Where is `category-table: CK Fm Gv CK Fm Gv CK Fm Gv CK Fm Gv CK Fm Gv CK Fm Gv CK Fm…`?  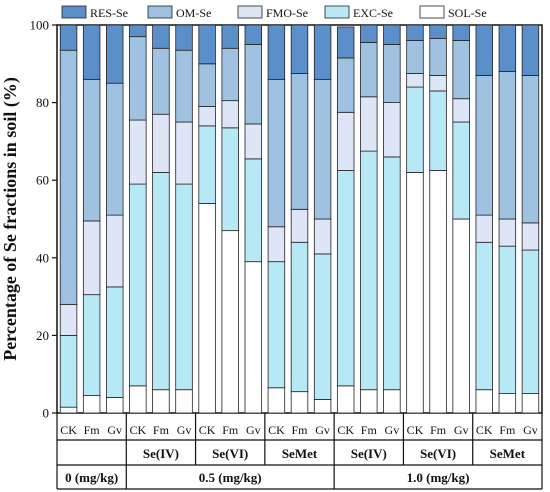
category-table: CK Fm Gv CK Fm Gv CK Fm Gv CK Fm Gv CK Fm Gv CK Fm Gv CK Fm… is located at coordinates (299, 451).